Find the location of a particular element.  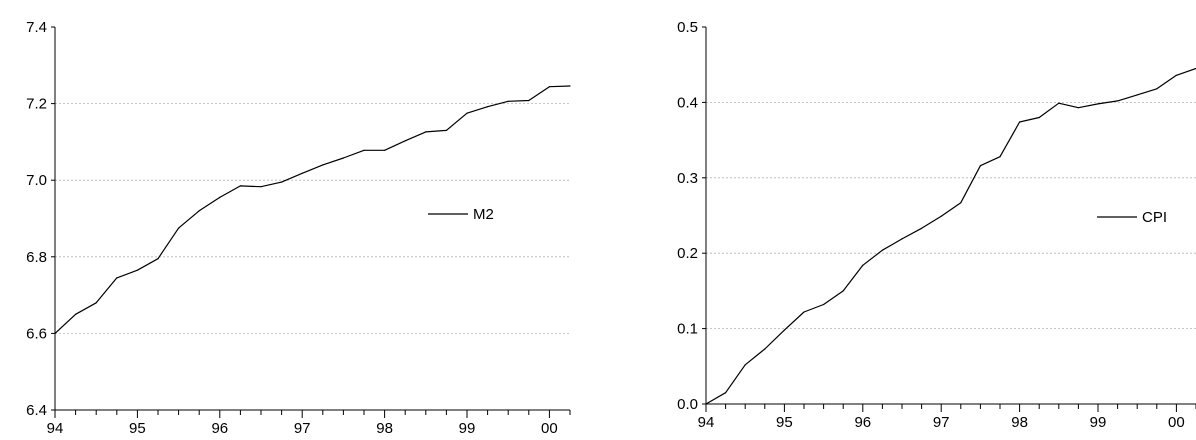

chart2-y-tick-label: 0.1 is located at coordinates (687, 329).